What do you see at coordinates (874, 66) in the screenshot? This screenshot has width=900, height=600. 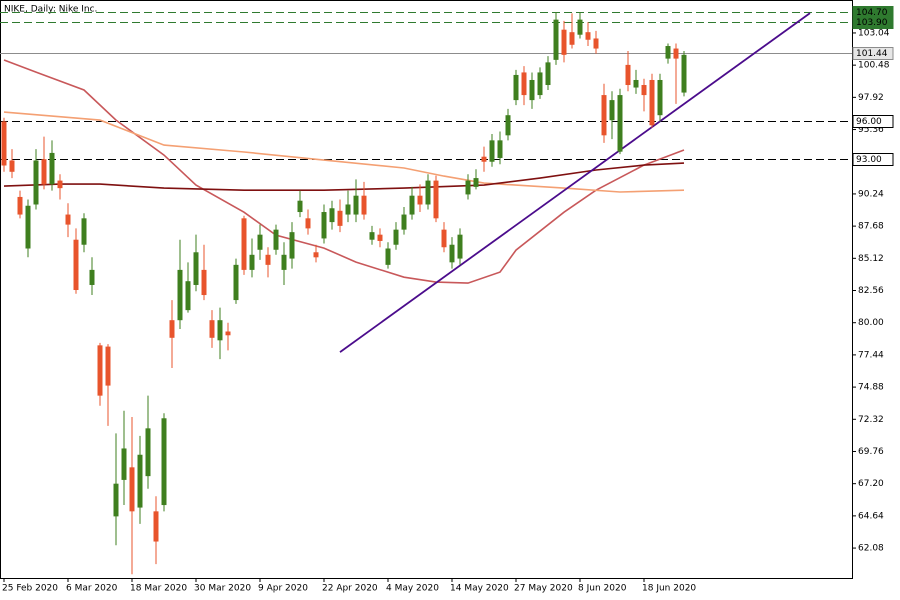 I see `y-tick-label: 100.48` at bounding box center [874, 66].